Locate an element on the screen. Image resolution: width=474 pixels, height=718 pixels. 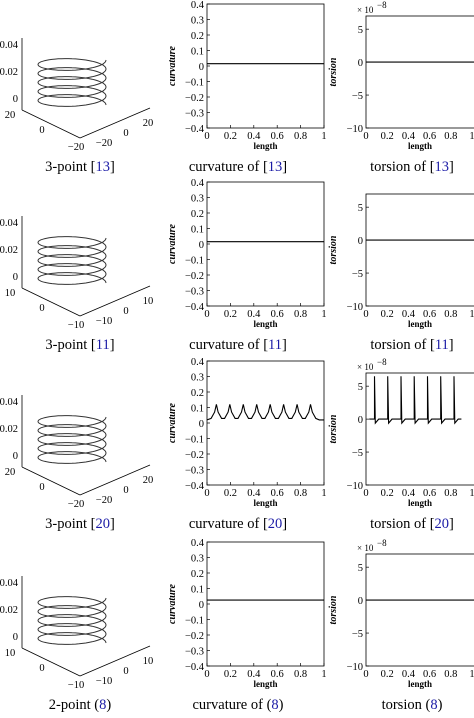
caption-helix: 3-point [20] is located at coordinates (80, 524).